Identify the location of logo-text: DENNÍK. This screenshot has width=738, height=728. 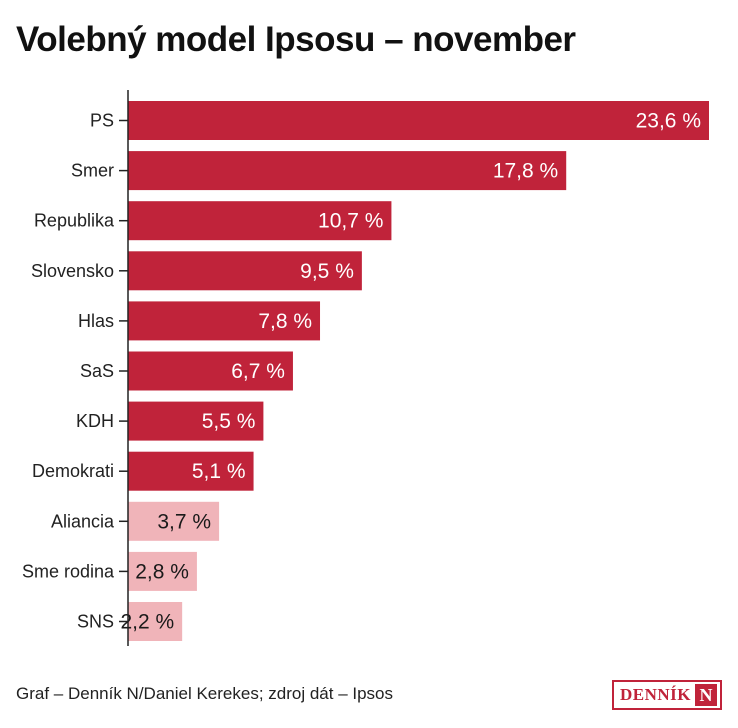
(656, 694).